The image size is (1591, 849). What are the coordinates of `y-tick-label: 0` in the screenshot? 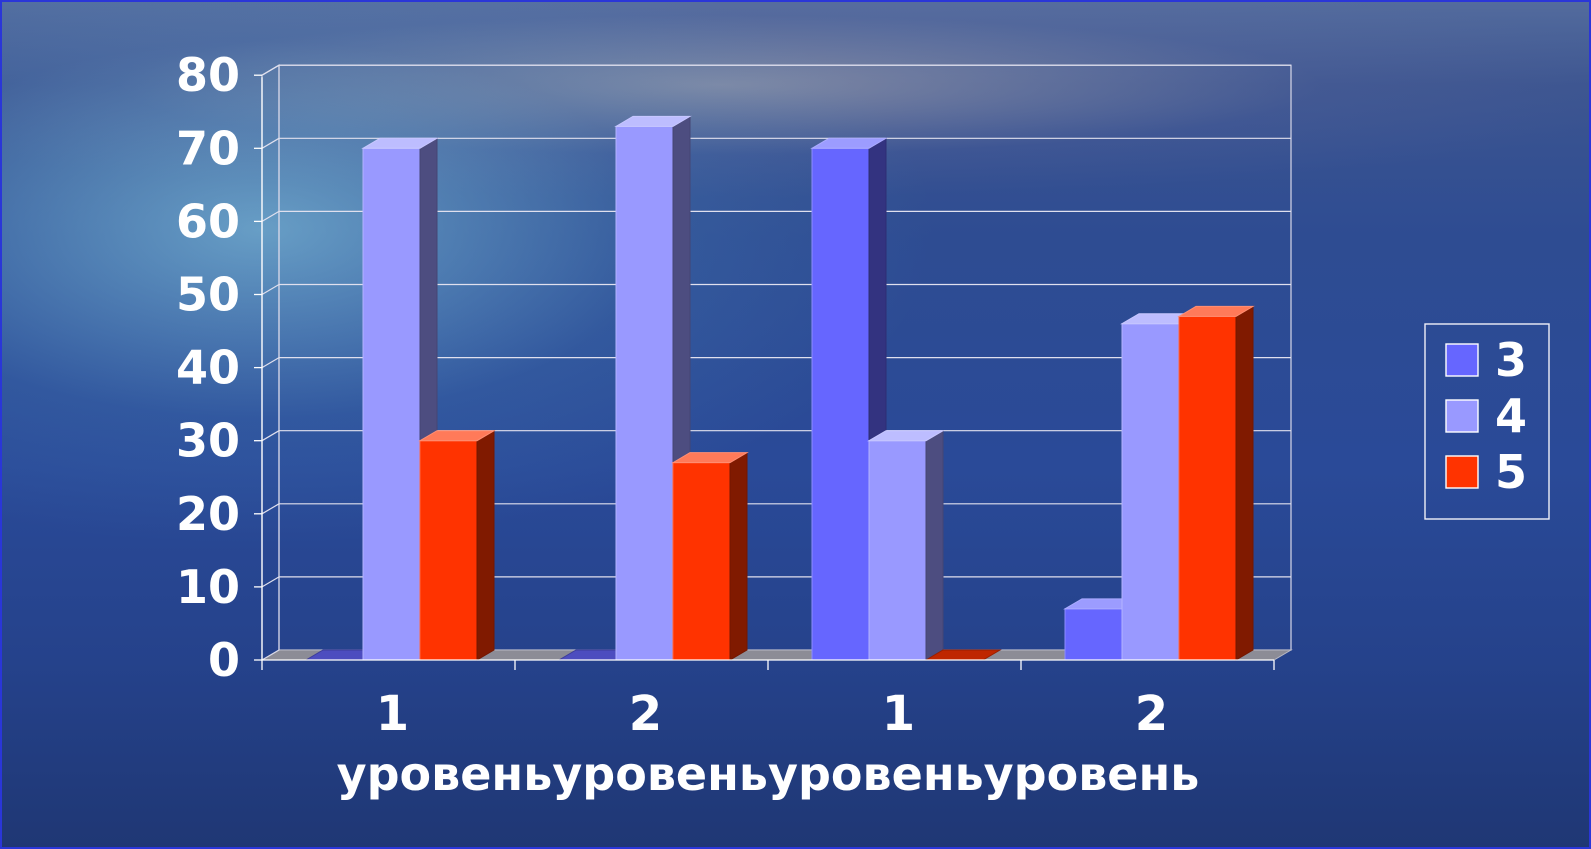 It's located at (224, 660).